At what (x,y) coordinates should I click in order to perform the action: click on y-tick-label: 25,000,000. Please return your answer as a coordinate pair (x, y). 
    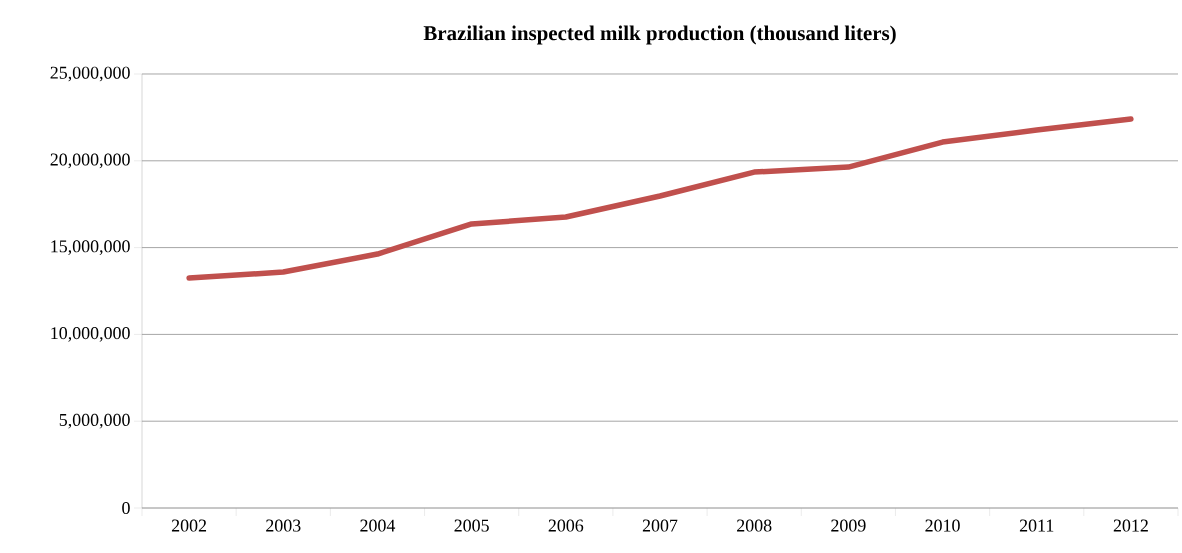
    Looking at the image, I should click on (90, 74).